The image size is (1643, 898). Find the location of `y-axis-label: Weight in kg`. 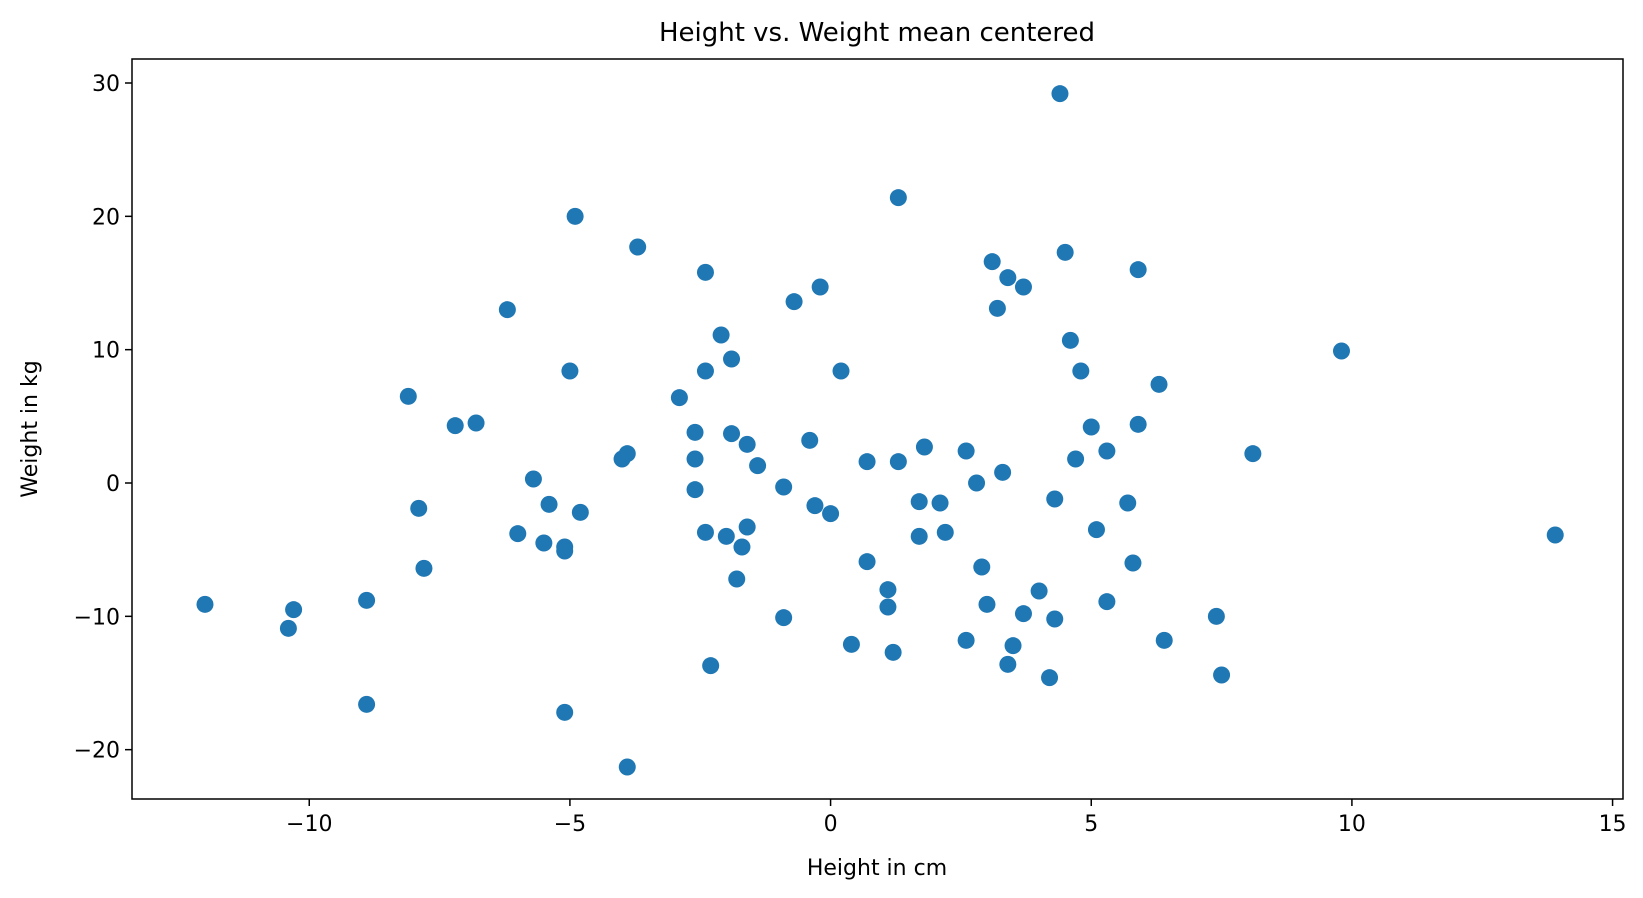

y-axis-label: Weight in kg is located at coordinates (30, 428).